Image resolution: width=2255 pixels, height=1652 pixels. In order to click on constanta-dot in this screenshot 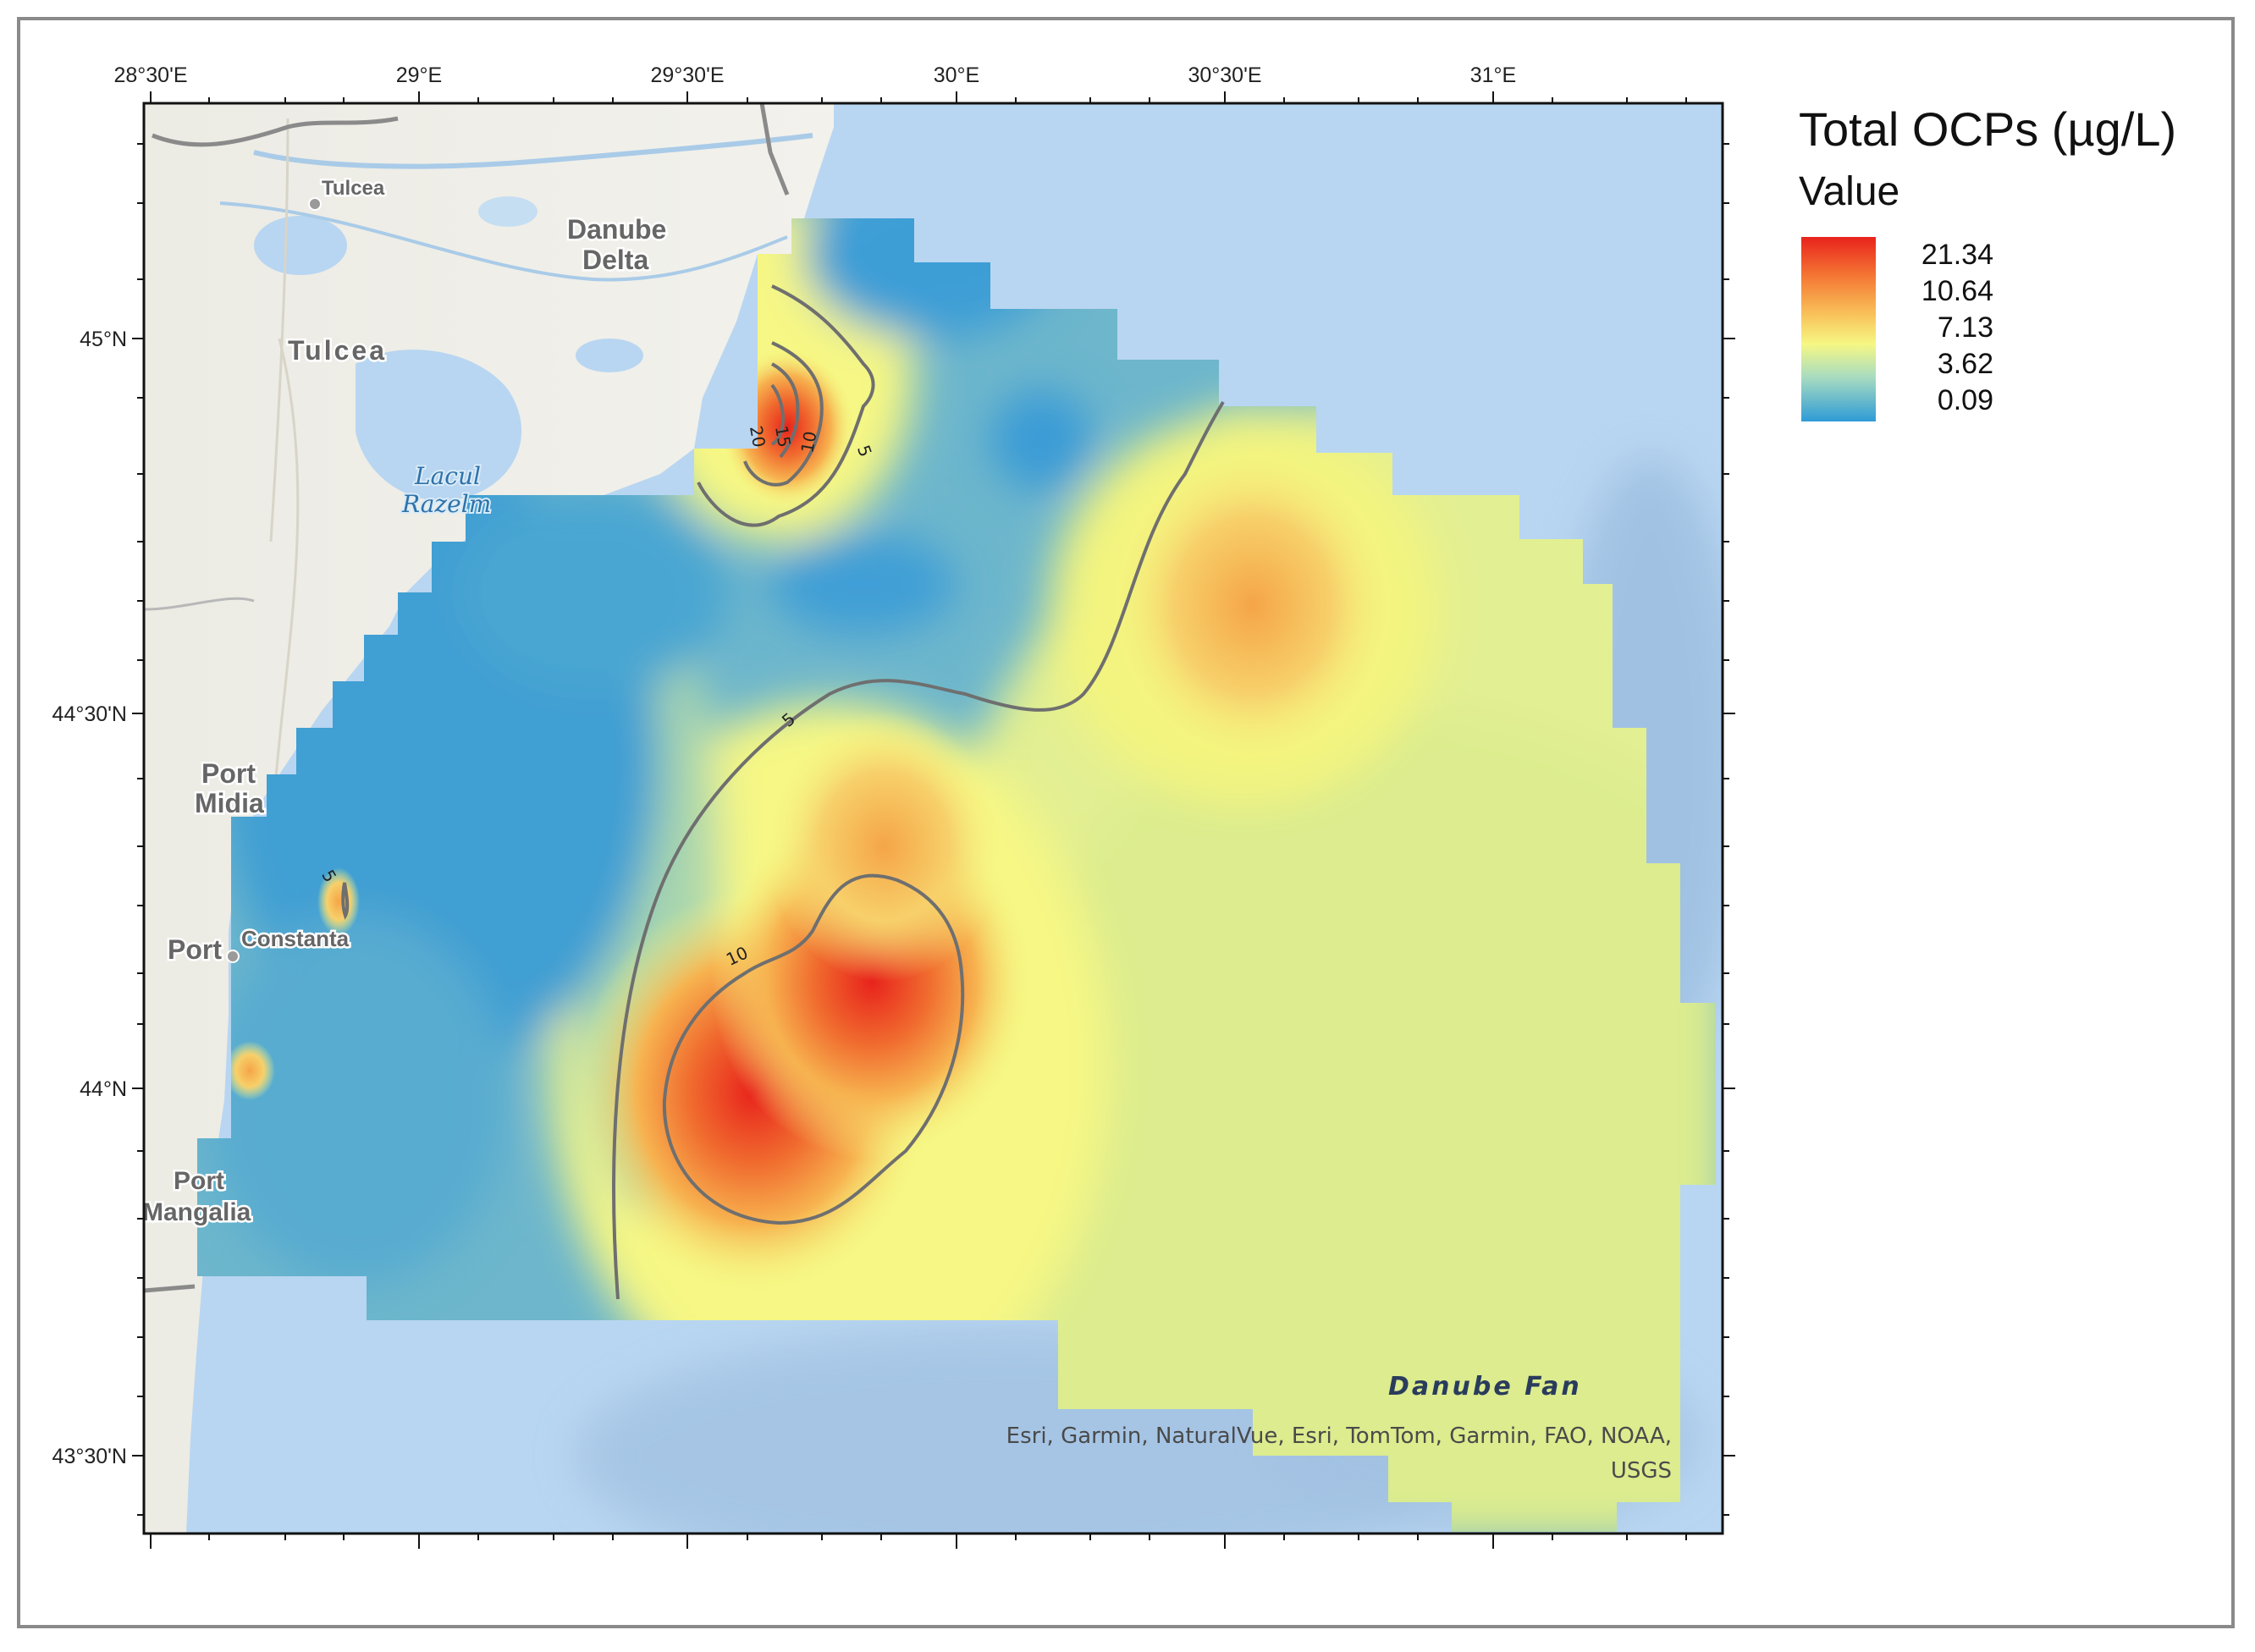, I will do `click(233, 956)`.